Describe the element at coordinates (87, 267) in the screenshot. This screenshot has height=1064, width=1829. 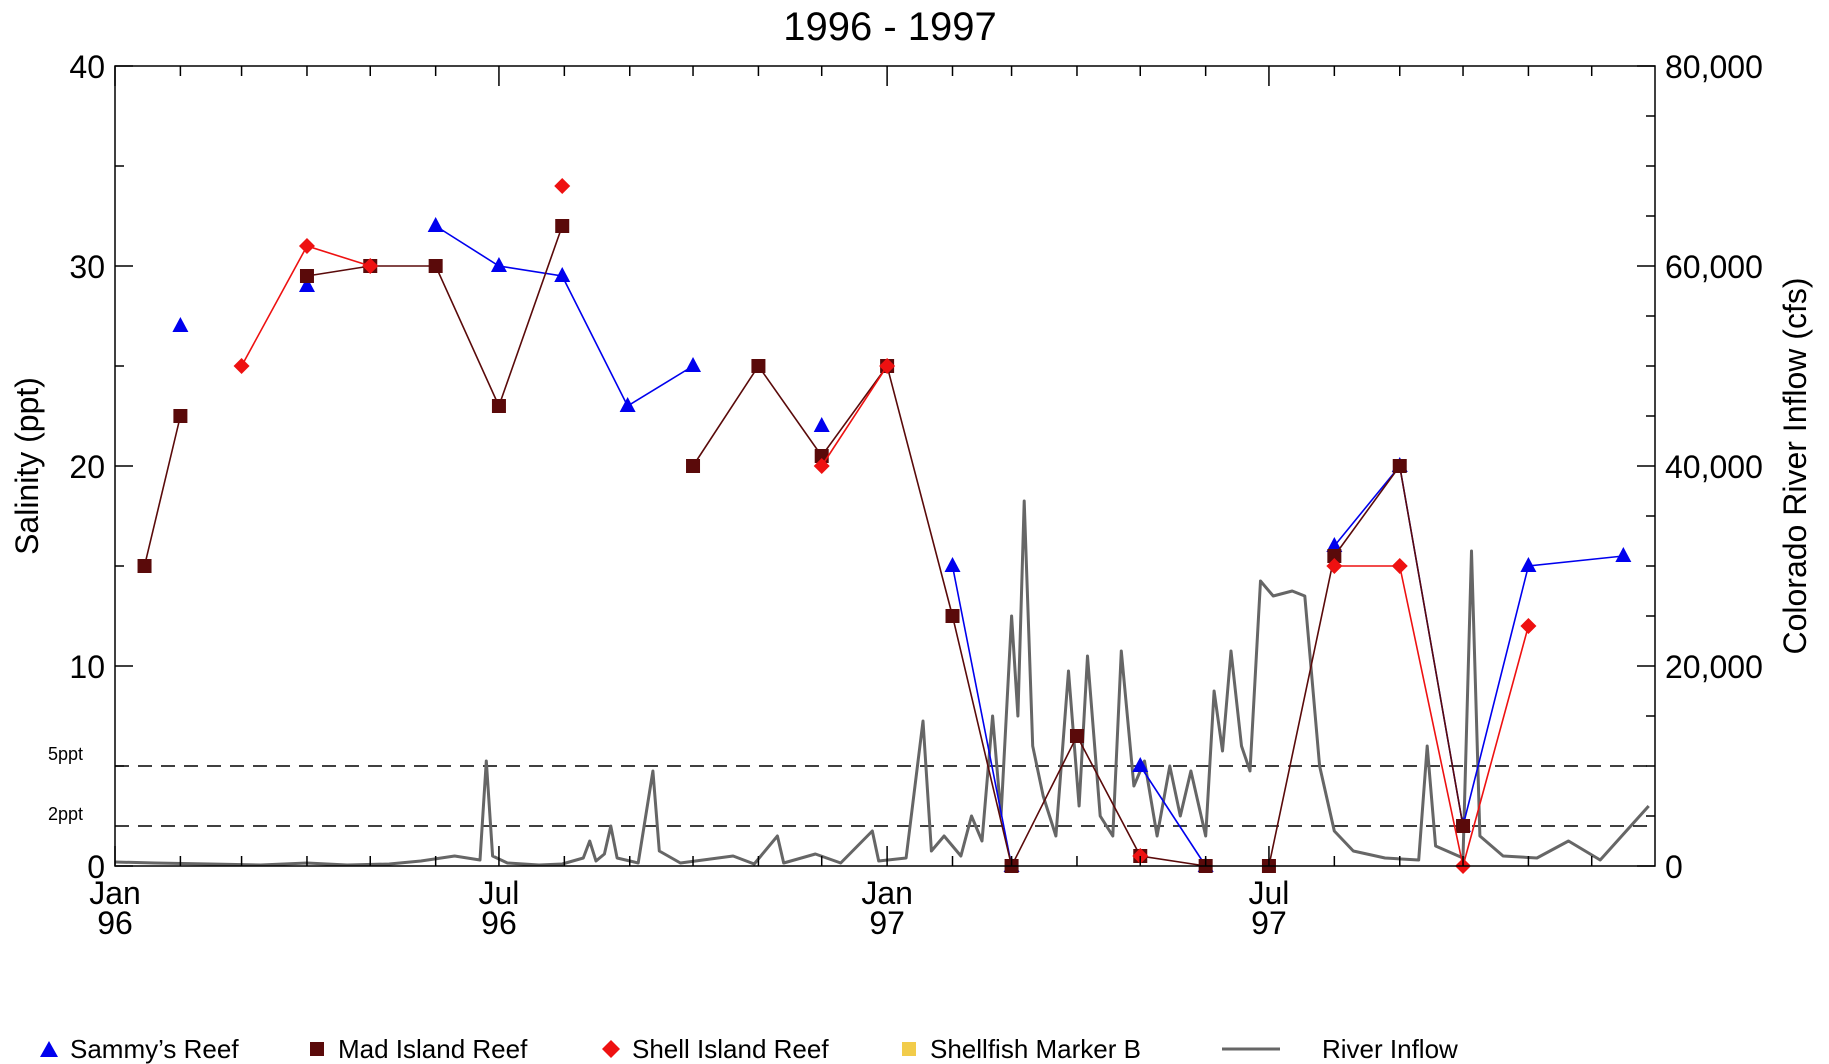
I see `y-tick-label: 30` at that location.